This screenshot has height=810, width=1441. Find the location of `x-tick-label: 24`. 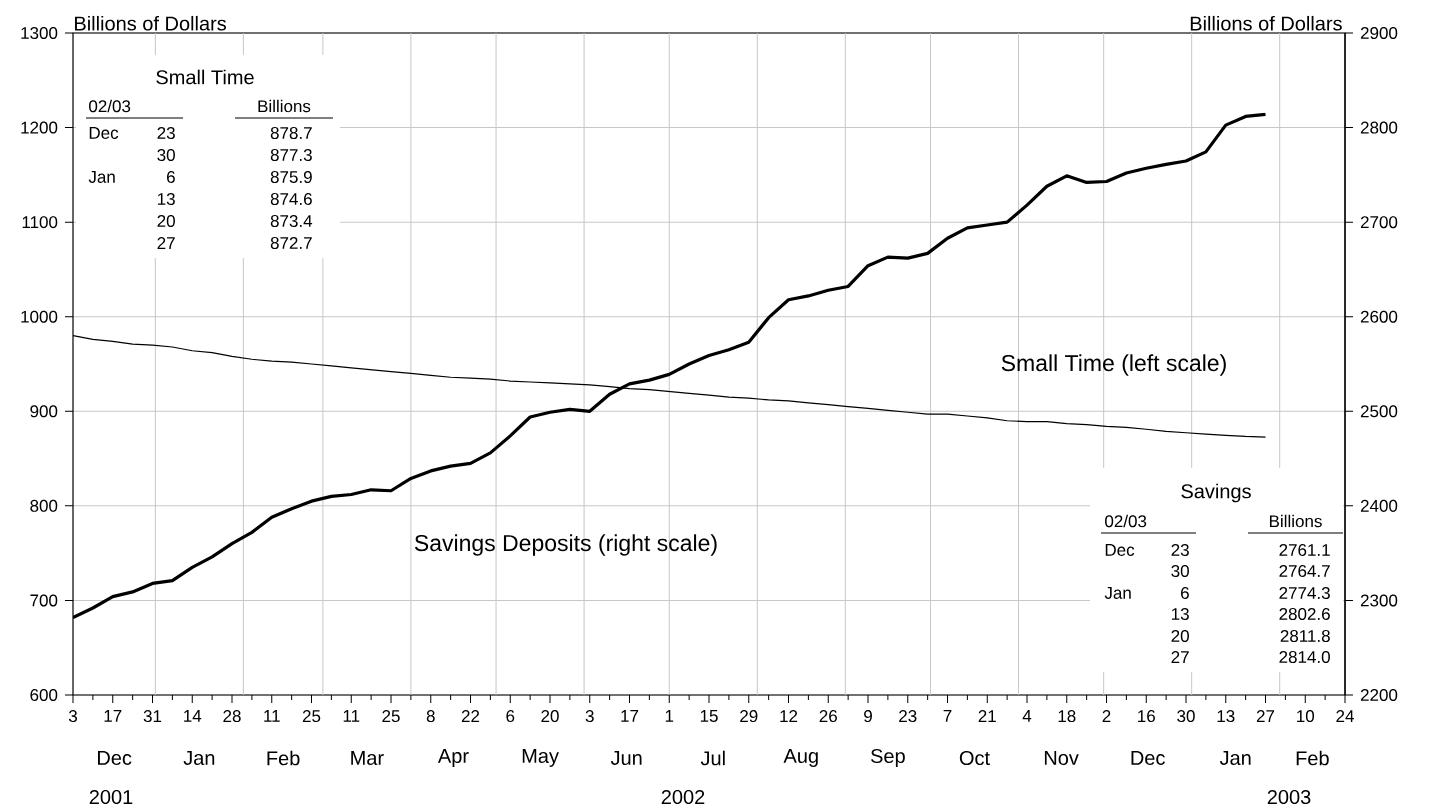

x-tick-label: 24 is located at coordinates (1345, 716).